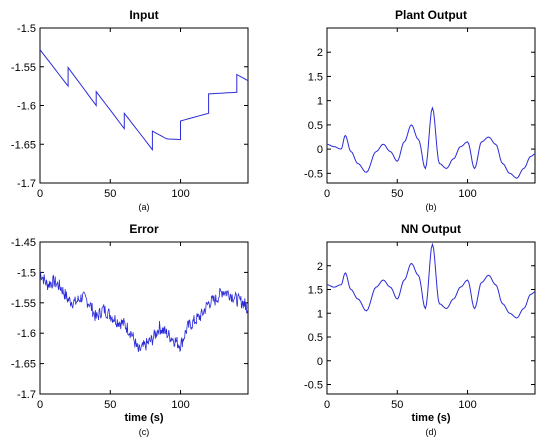  I want to click on y-tick-label-a-2: -1.6, so click(26, 107).